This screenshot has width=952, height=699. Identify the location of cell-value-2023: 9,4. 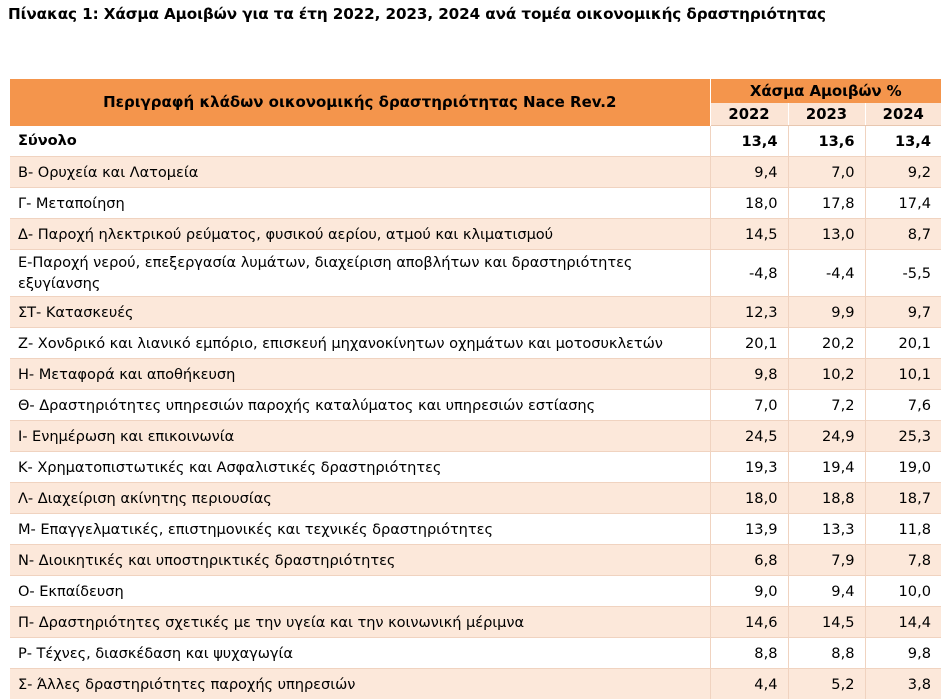
(826, 591).